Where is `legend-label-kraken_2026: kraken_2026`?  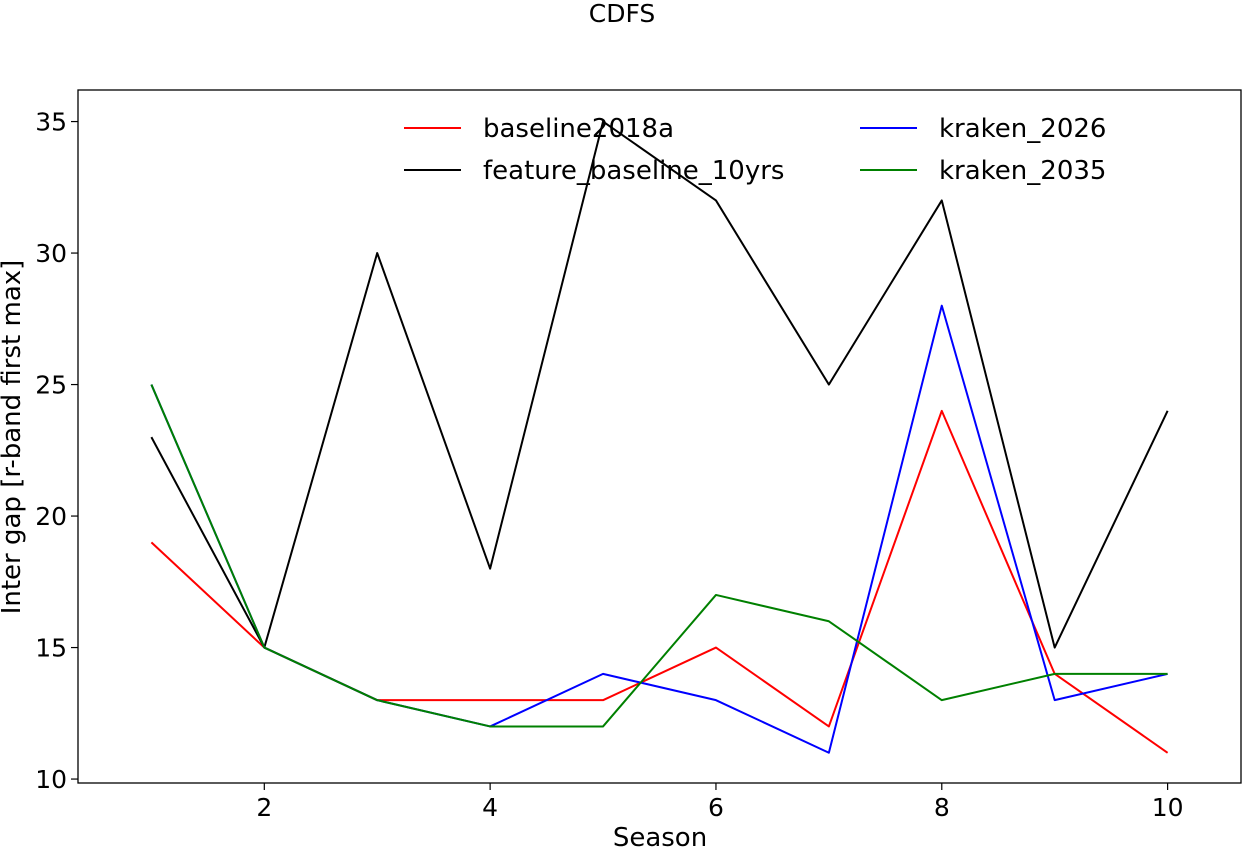
legend-label-kraken_2026: kraken_2026 is located at coordinates (1022, 129).